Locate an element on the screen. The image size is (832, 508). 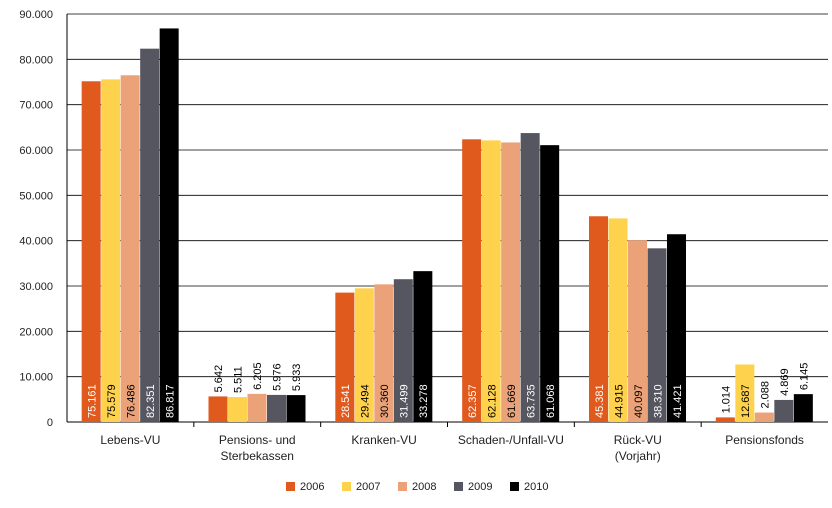
y-tick-label: 50.000 is located at coordinates (36, 196).